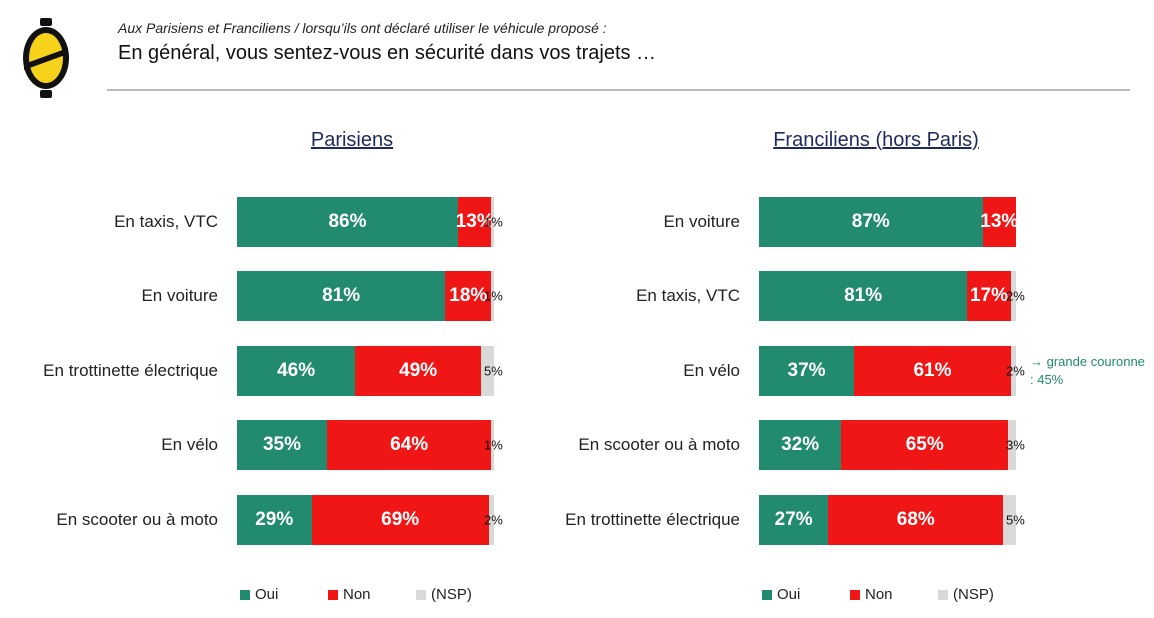  I want to click on value-label: 87%, so click(870, 221).